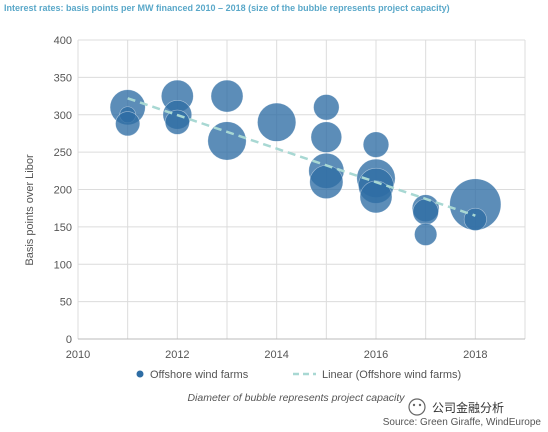 This screenshot has width=548, height=432. I want to click on chart-source: Source: Green Giraffe, WindEurope, so click(462, 422).